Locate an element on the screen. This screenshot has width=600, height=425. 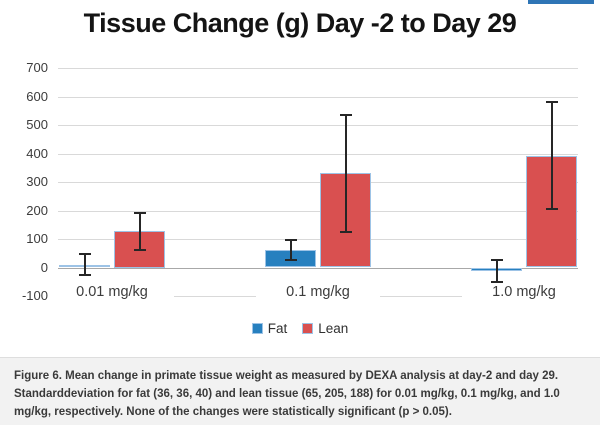
legend-item-fat: Fat is located at coordinates (269, 328).